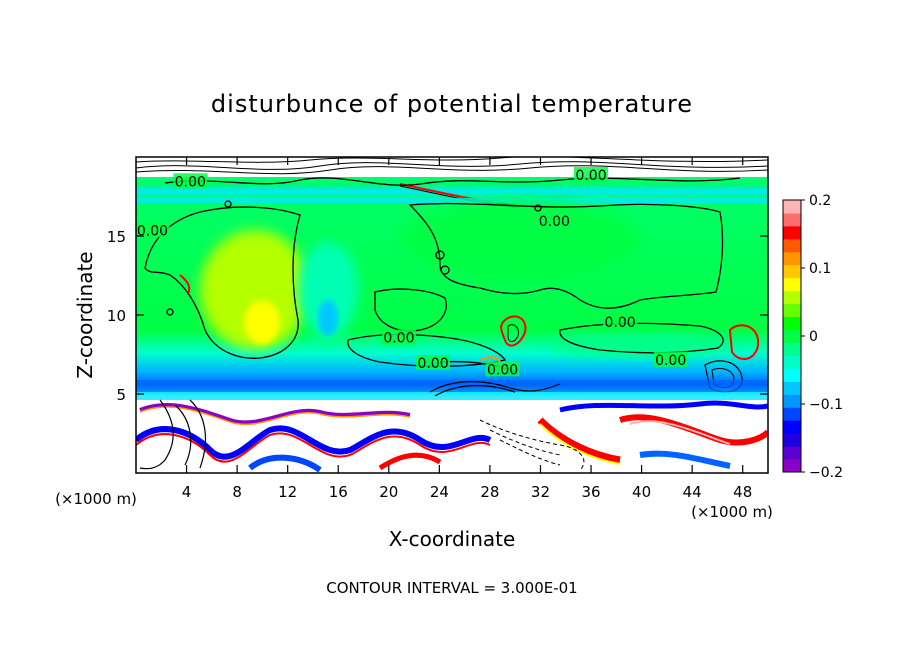 The height and width of the screenshot is (654, 904). I want to click on x-tick-label: 32, so click(540, 492).